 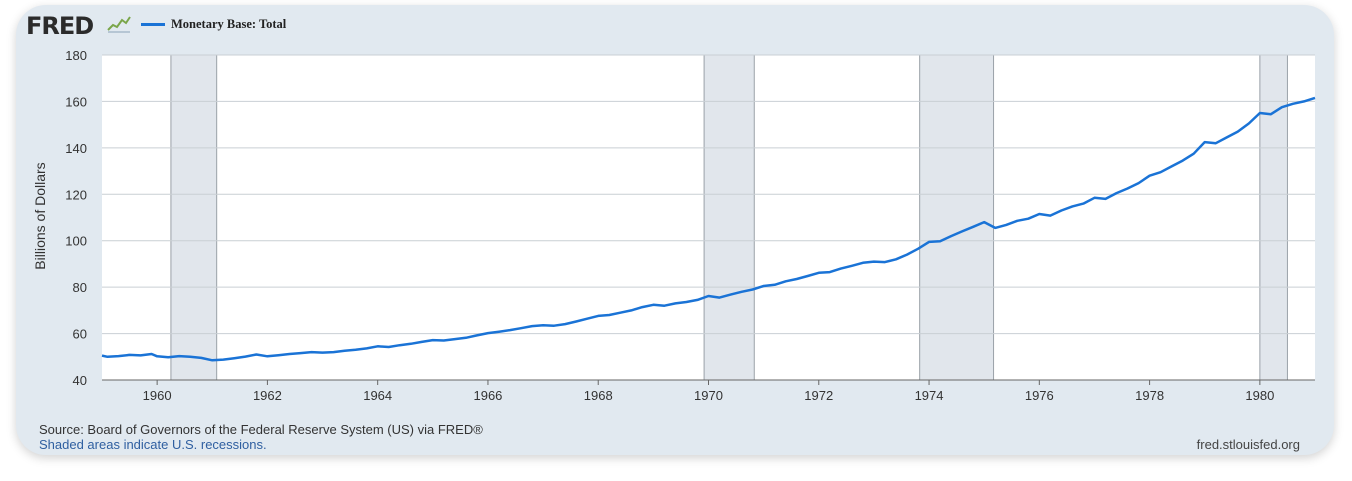 I want to click on site-link: fred.stlouisfed.org, so click(x=1248, y=444).